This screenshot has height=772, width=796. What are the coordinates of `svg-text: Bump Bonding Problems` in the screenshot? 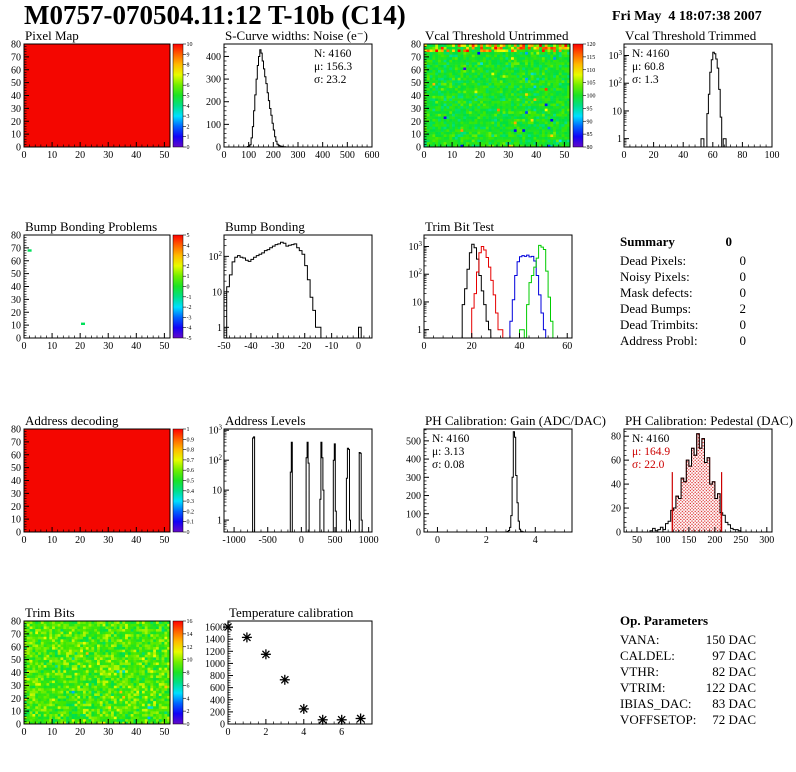 It's located at (91, 226).